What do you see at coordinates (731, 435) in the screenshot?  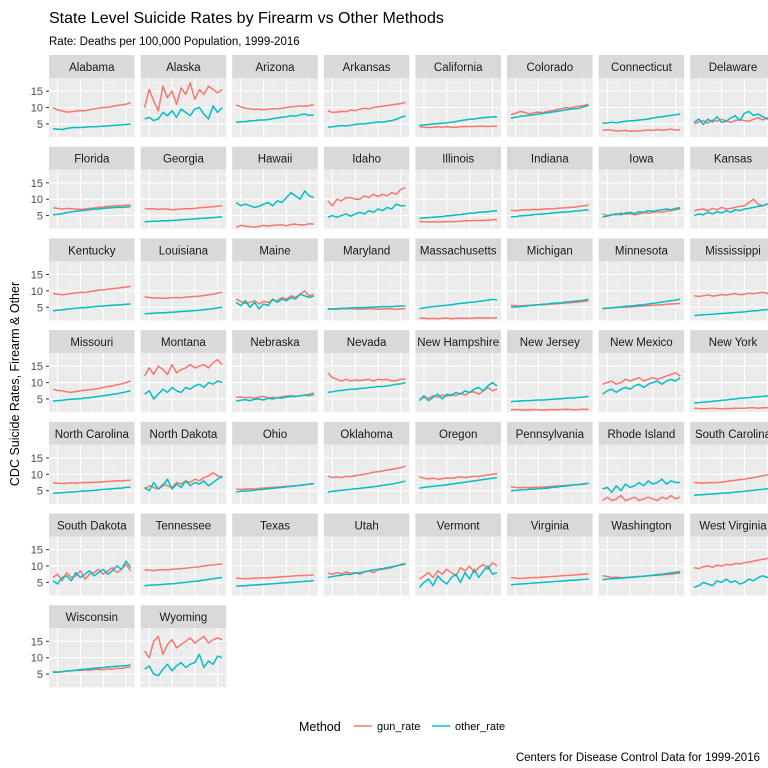 I see `facet-label: South Carolina` at bounding box center [731, 435].